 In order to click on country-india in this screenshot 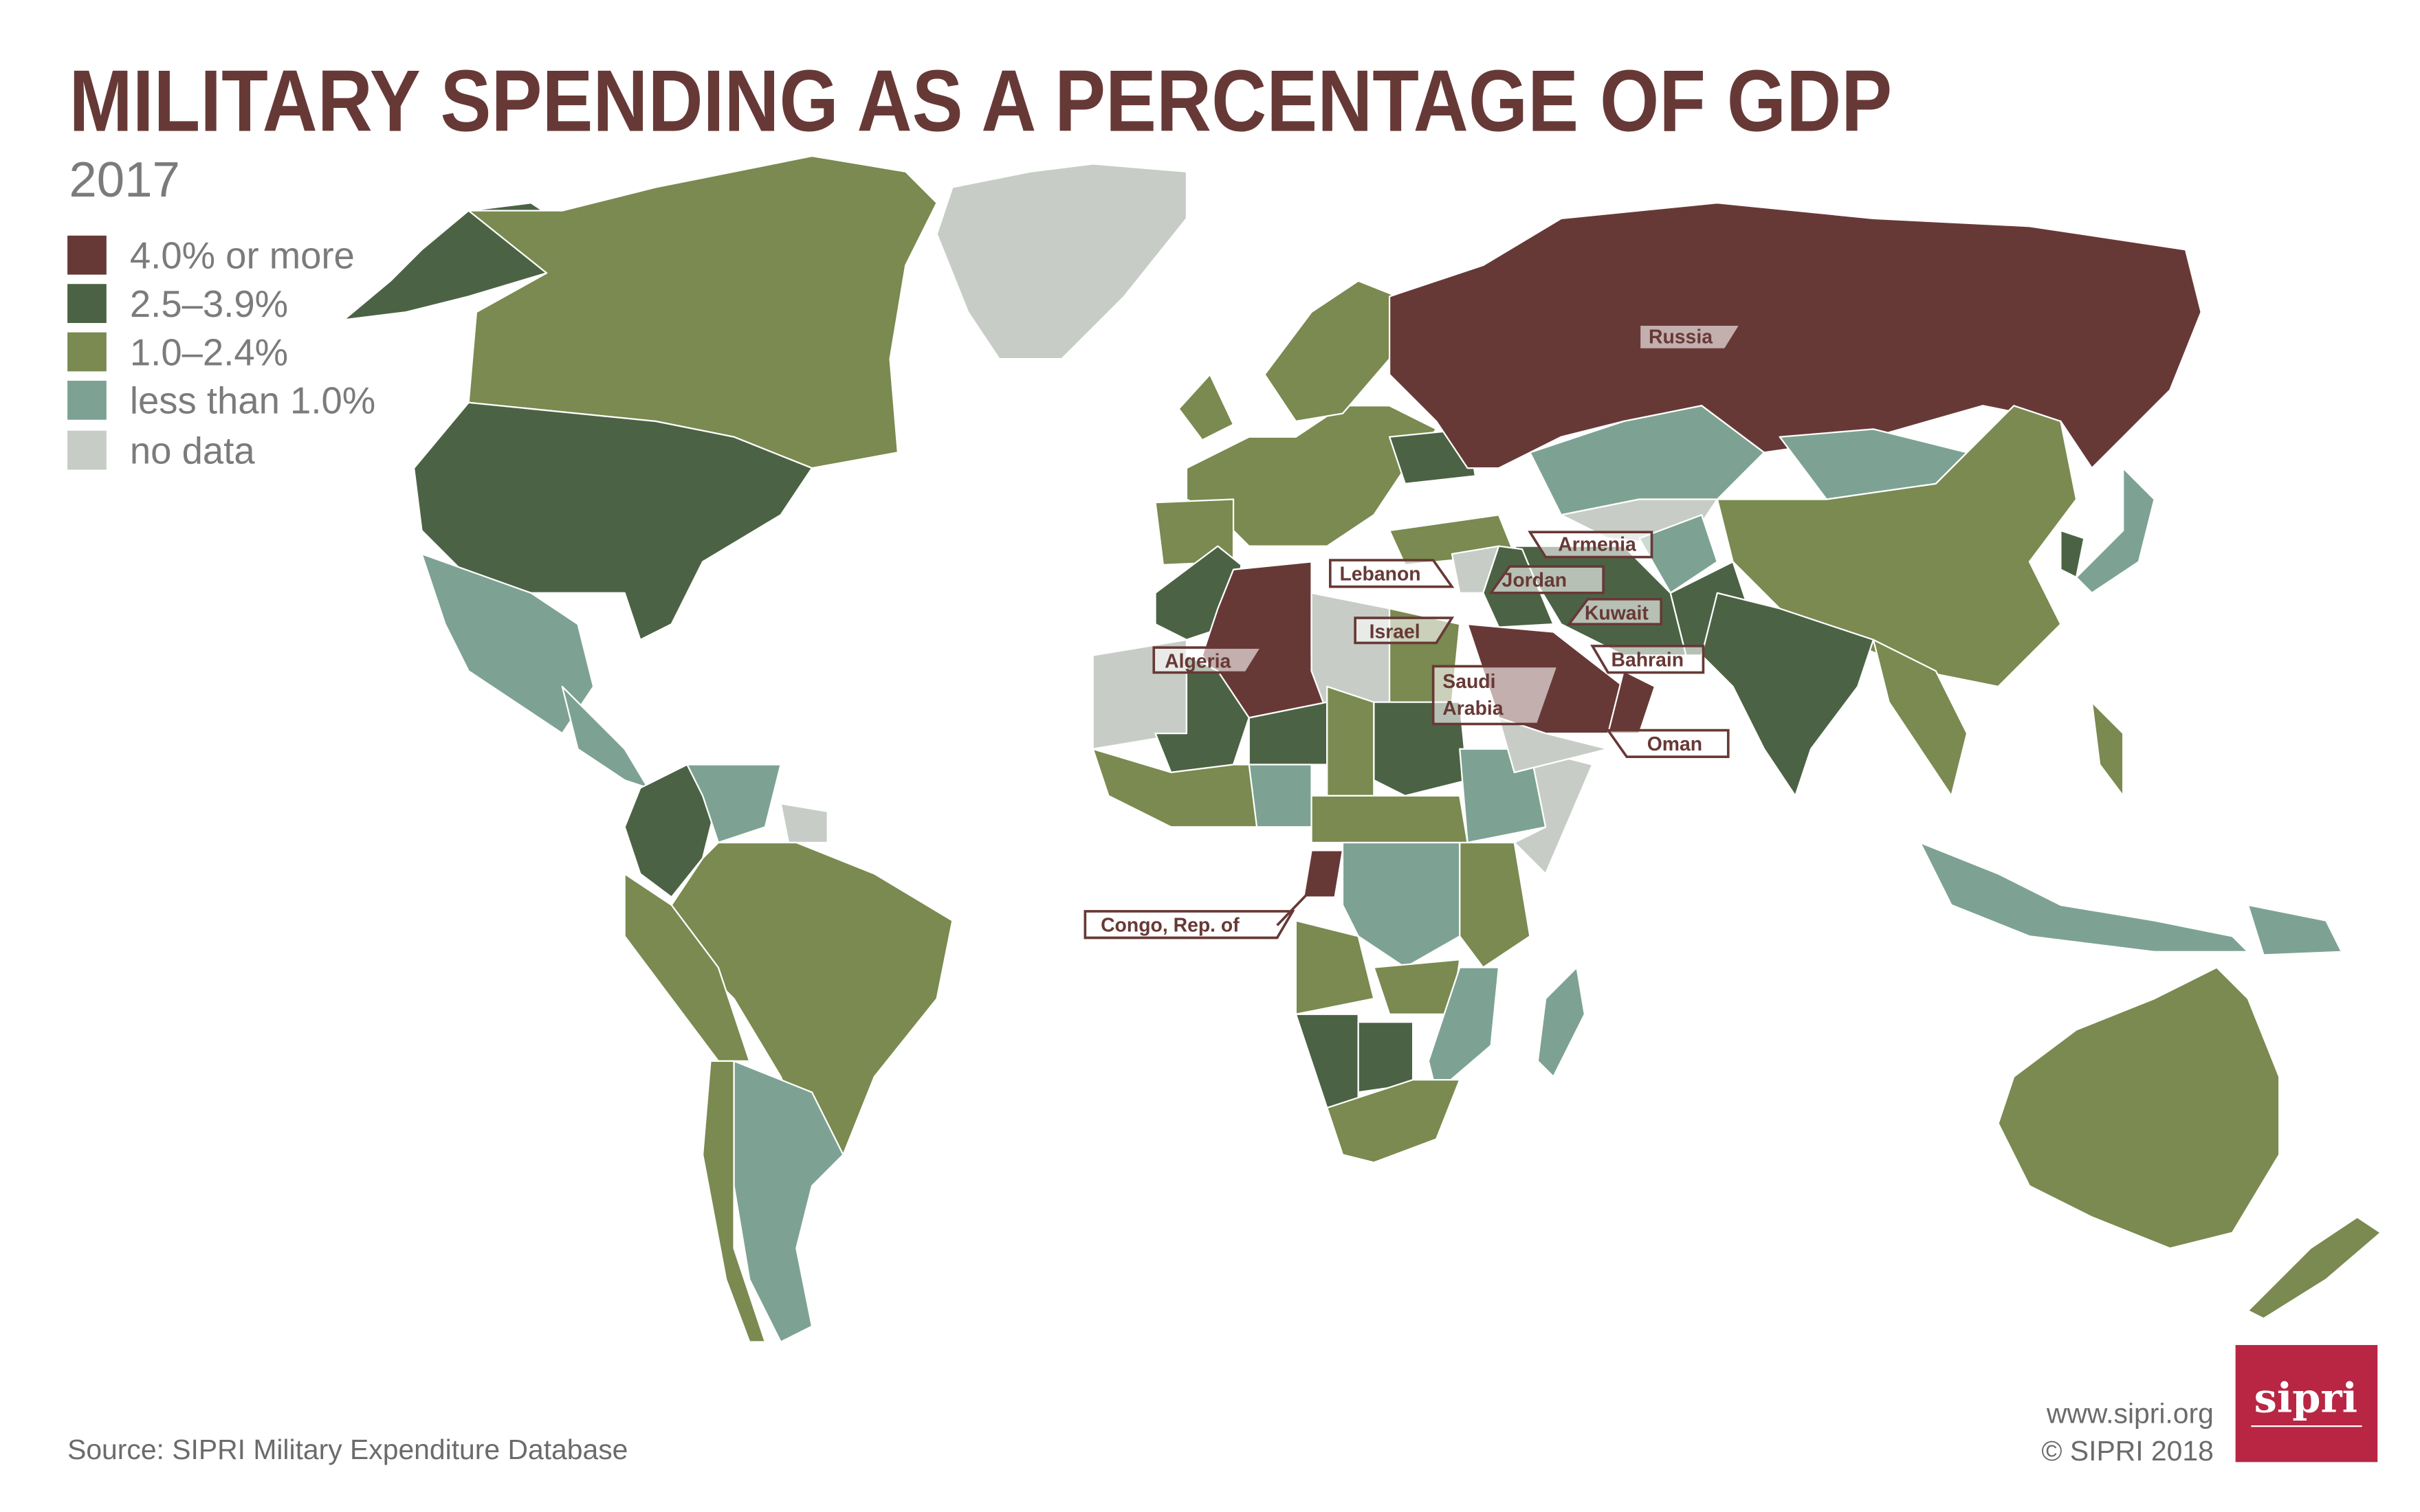, I will do `click(1788, 695)`.